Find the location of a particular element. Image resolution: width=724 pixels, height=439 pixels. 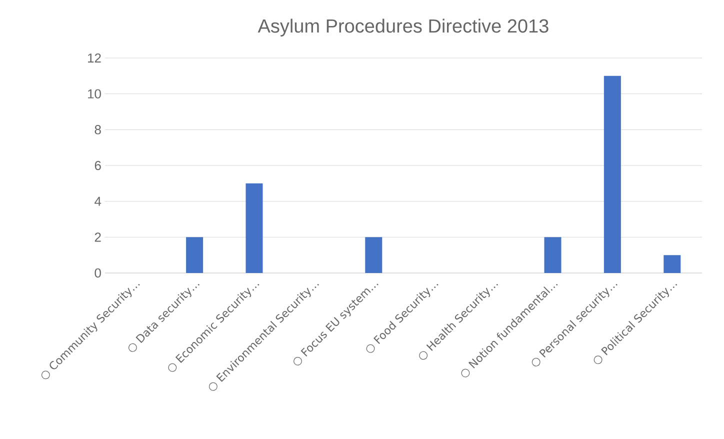

y-tick-label: 2 is located at coordinates (97, 237).